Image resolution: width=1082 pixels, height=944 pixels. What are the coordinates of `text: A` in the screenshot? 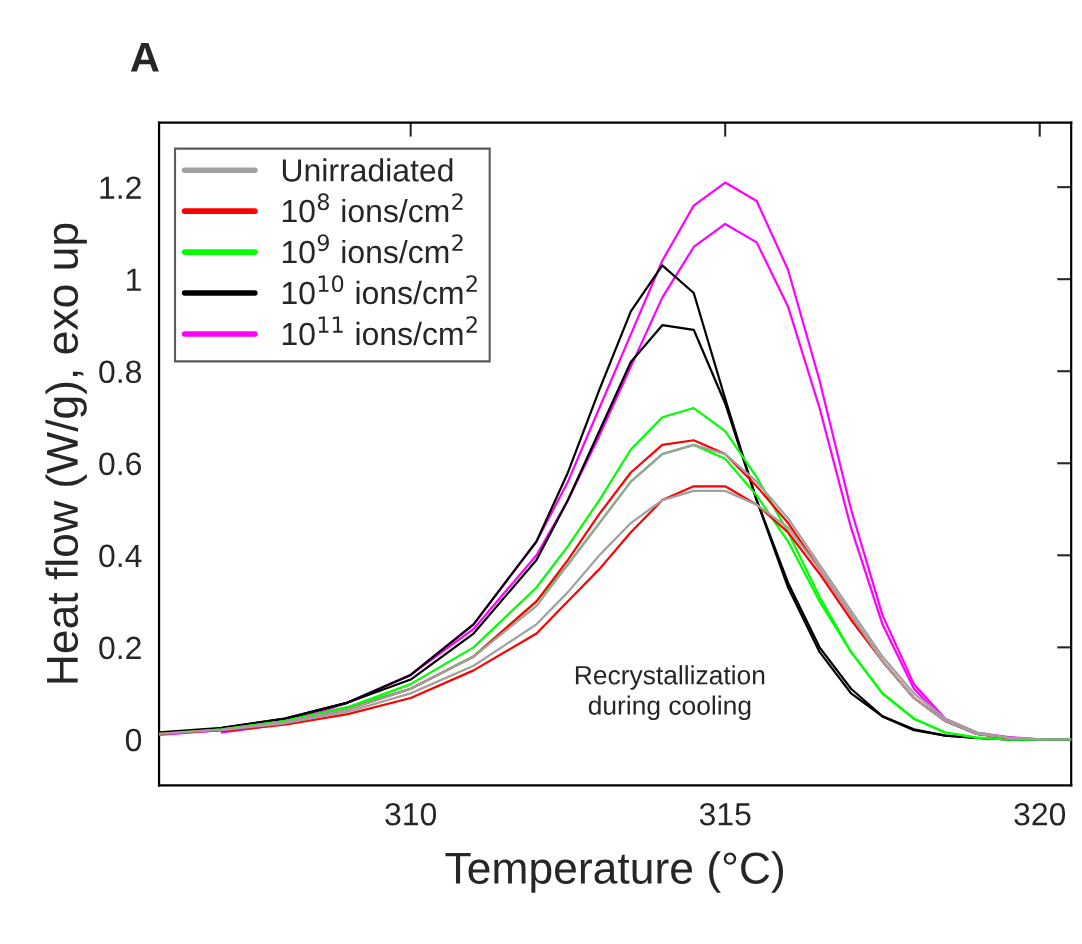 It's located at (144, 57).